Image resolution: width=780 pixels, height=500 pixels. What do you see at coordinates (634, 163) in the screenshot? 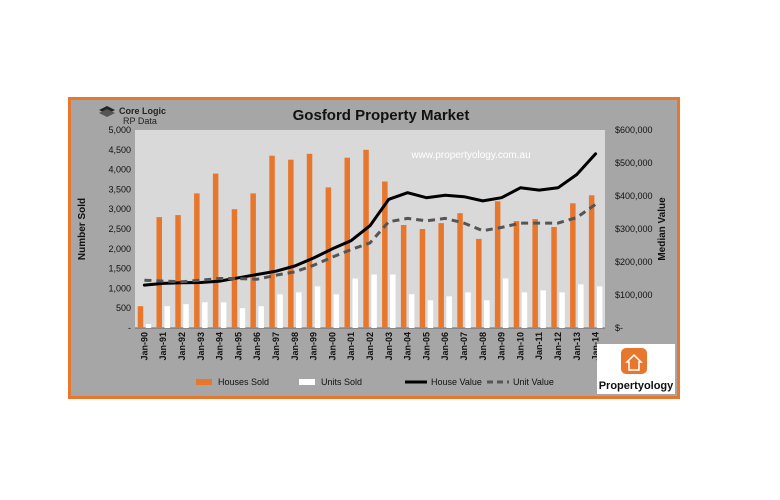
I see `y2-tick-label: $500,000` at bounding box center [634, 163].